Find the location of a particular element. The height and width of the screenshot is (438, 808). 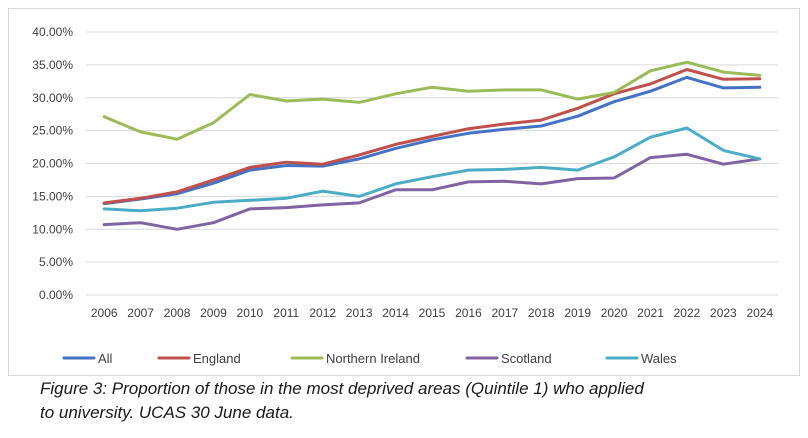

x-tick-label: 2020 is located at coordinates (614, 313).